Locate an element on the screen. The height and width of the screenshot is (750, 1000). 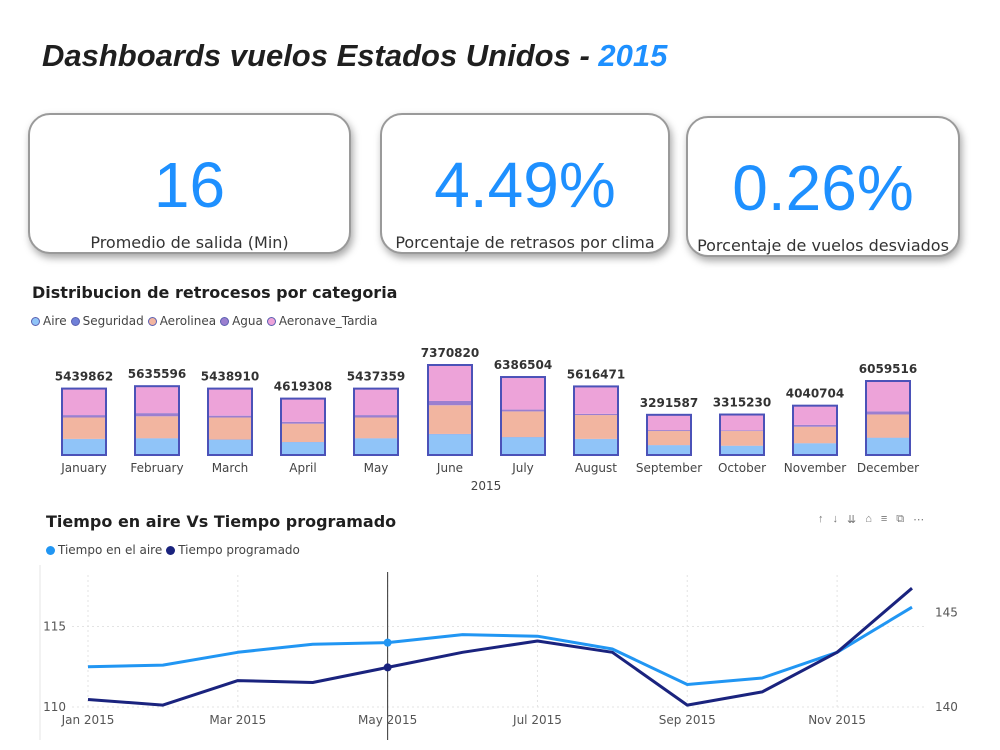
legend-item: Seguridad is located at coordinates (107, 321).